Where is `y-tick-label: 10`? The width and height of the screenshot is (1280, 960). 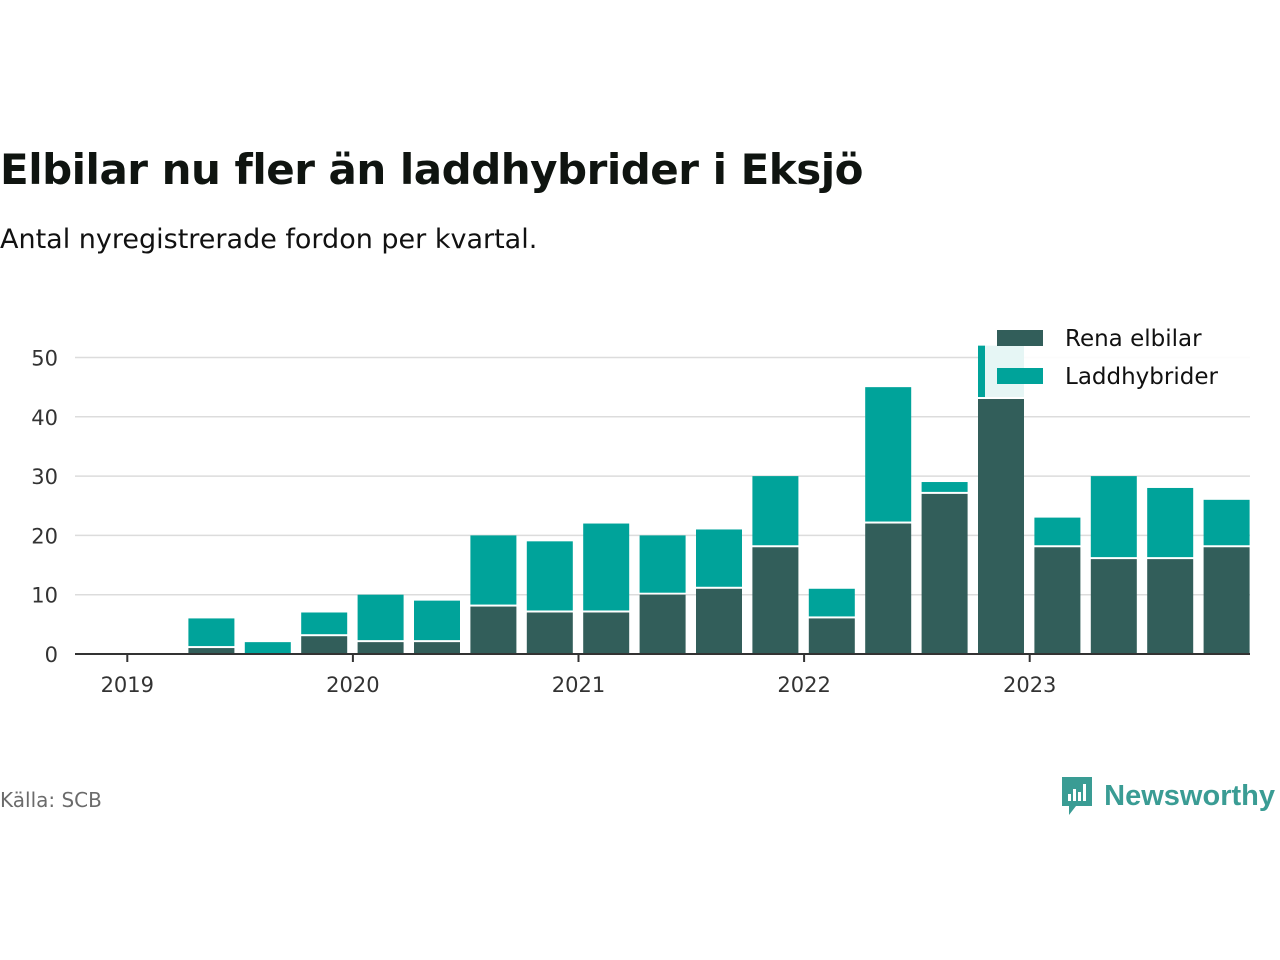
y-tick-label: 10 is located at coordinates (44, 596).